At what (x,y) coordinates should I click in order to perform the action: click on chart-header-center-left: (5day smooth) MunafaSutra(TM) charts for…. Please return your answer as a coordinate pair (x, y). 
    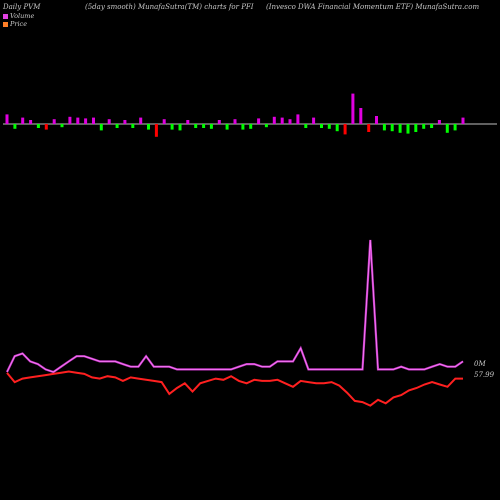
    Looking at the image, I should click on (169, 7).